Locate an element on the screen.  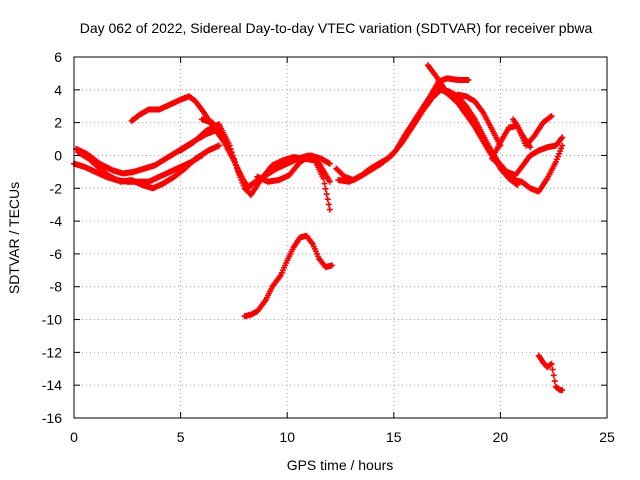
y-tick-label: -14 is located at coordinates (52, 385).